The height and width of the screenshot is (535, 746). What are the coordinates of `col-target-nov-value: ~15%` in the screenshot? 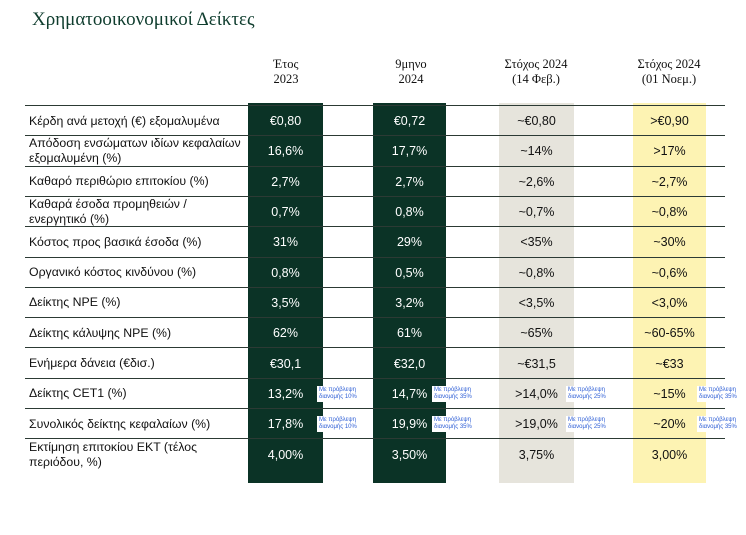 It's located at (669, 393).